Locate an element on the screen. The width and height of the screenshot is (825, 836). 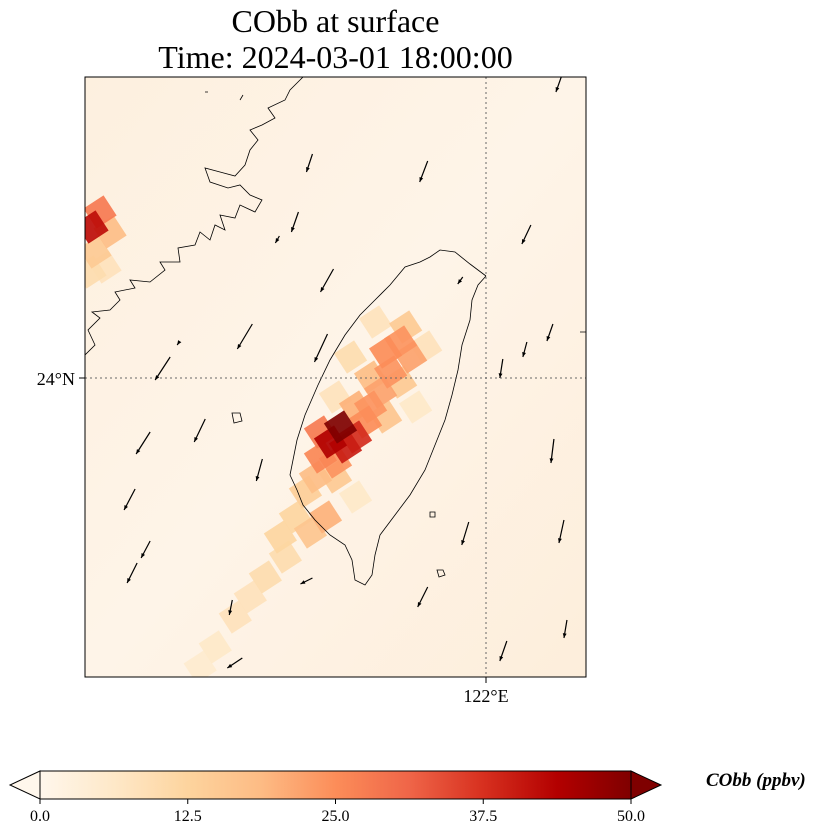
lon-tick-label: 122°E is located at coordinates (485, 696).